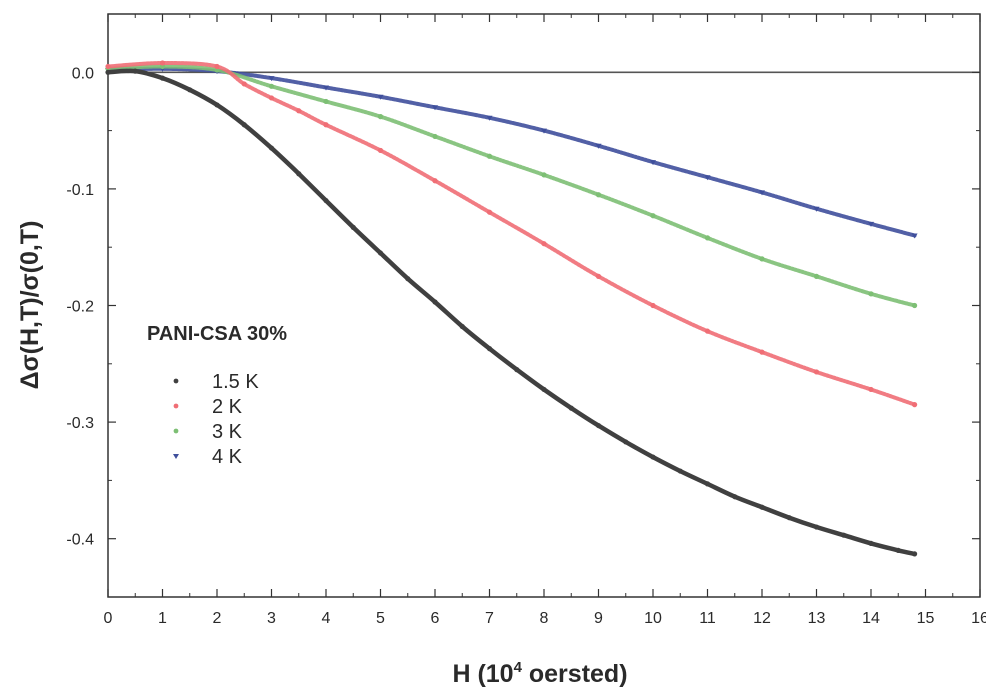  Describe the element at coordinates (208, 432) in the screenshot. I see `legend-item: 3 K` at that location.